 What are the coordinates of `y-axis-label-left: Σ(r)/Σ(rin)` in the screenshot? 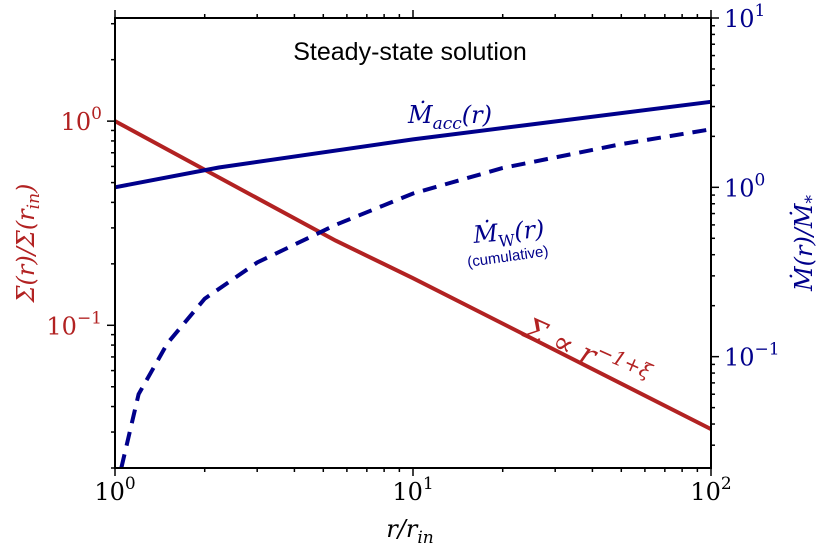 It's located at (28, 244).